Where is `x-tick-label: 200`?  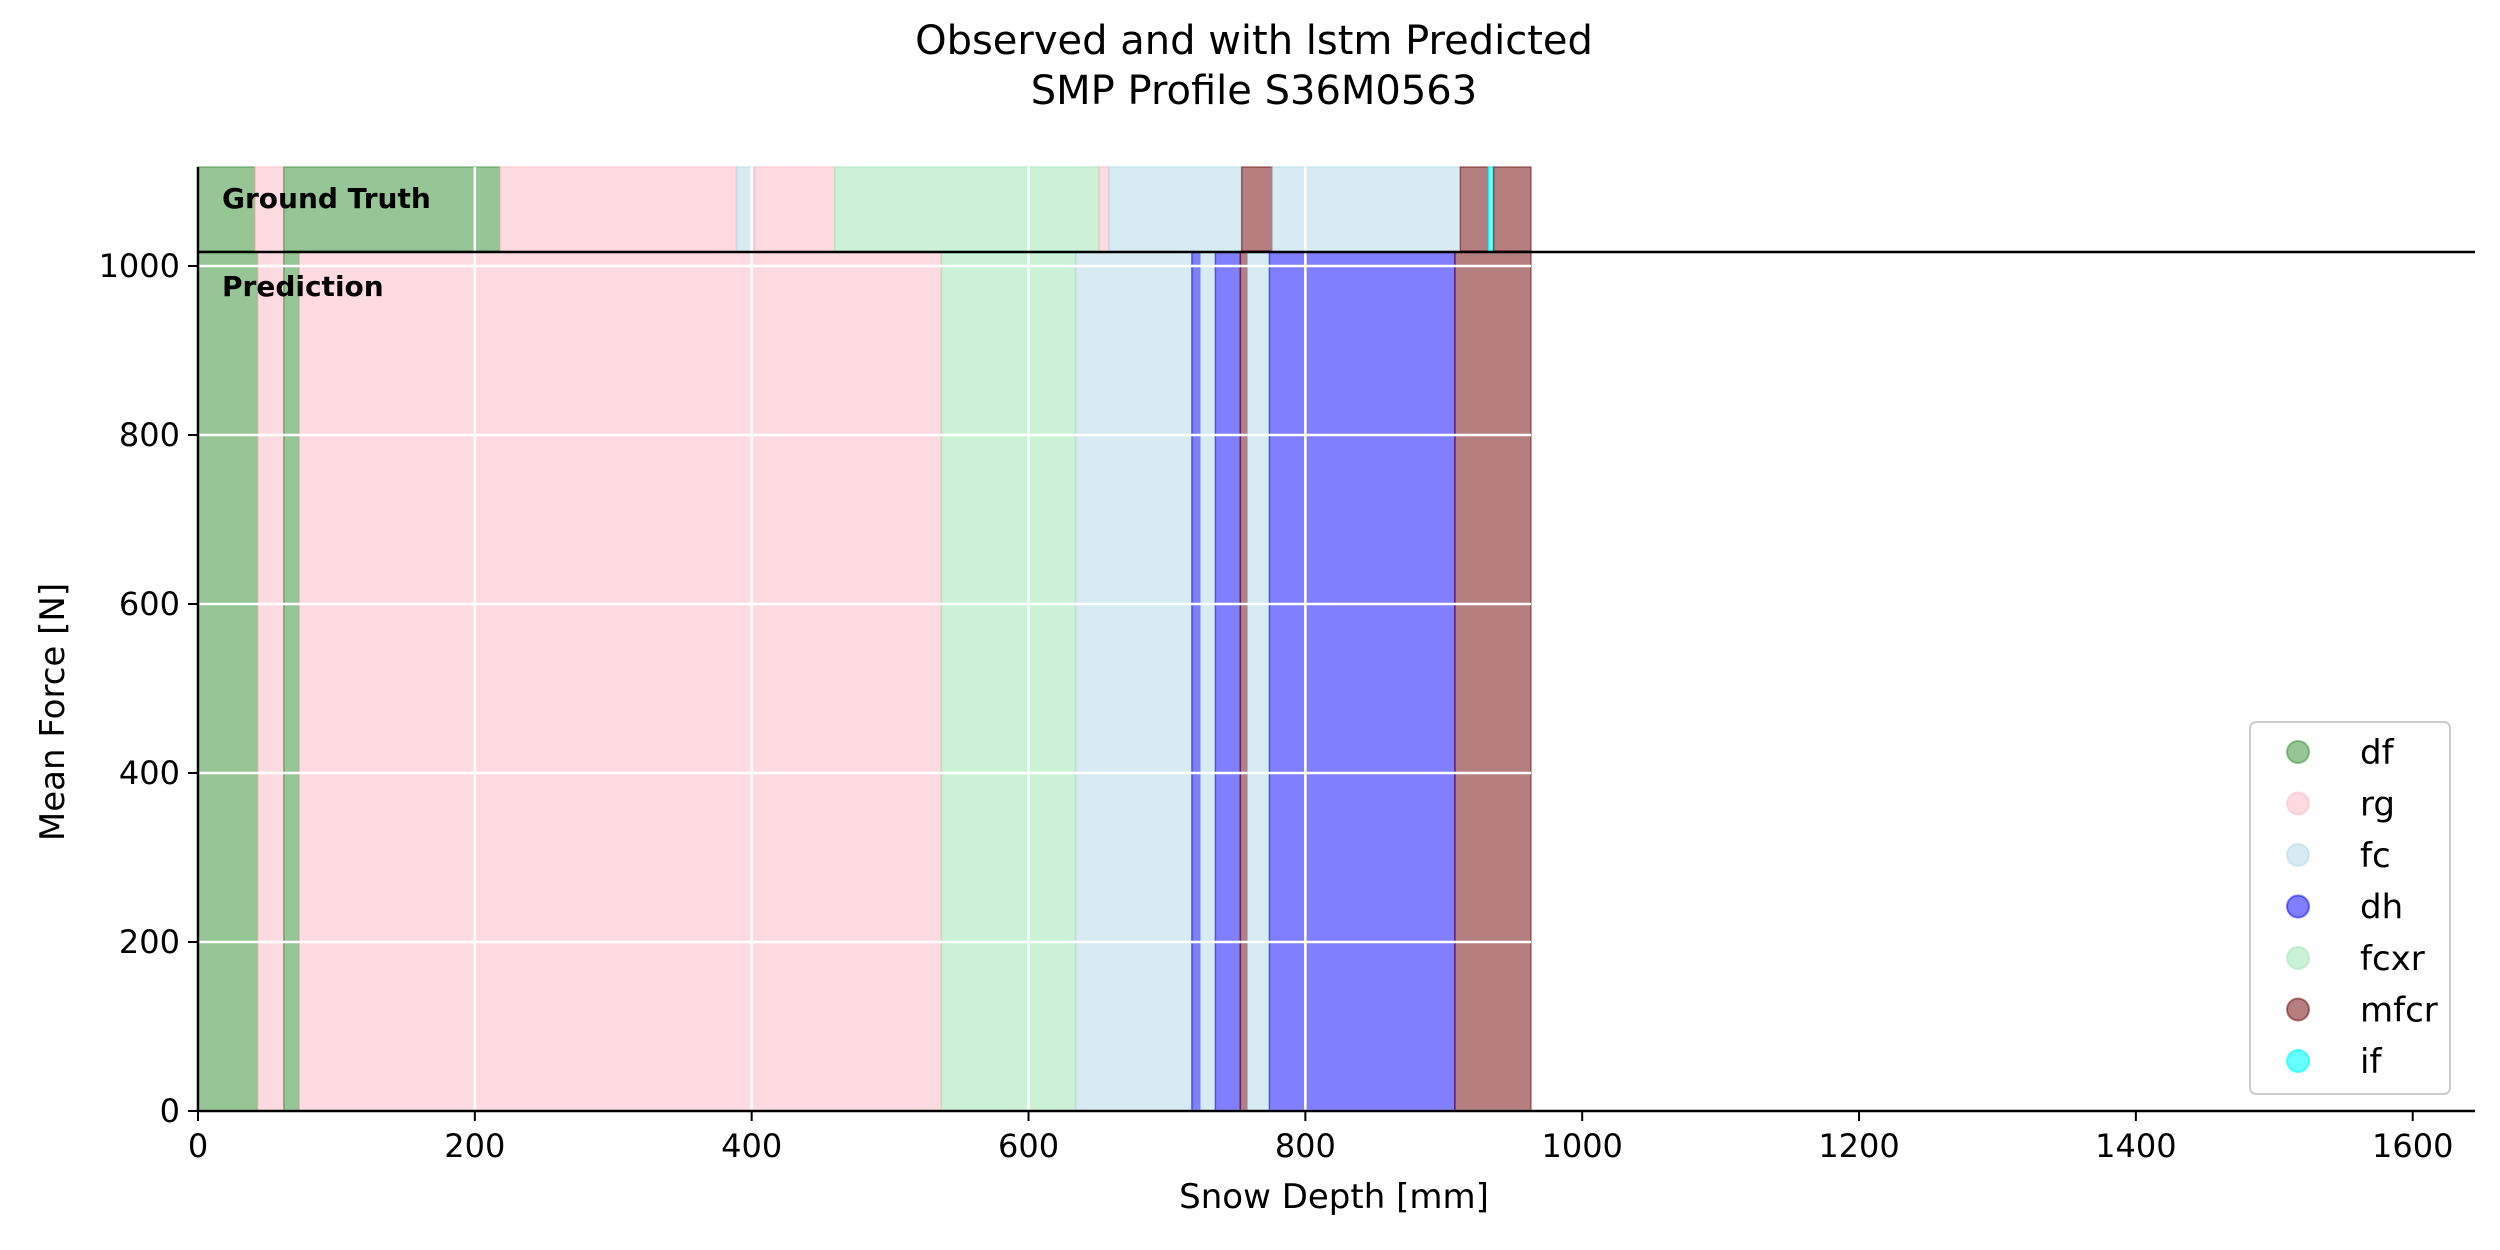
x-tick-label: 200 is located at coordinates (474, 1146).